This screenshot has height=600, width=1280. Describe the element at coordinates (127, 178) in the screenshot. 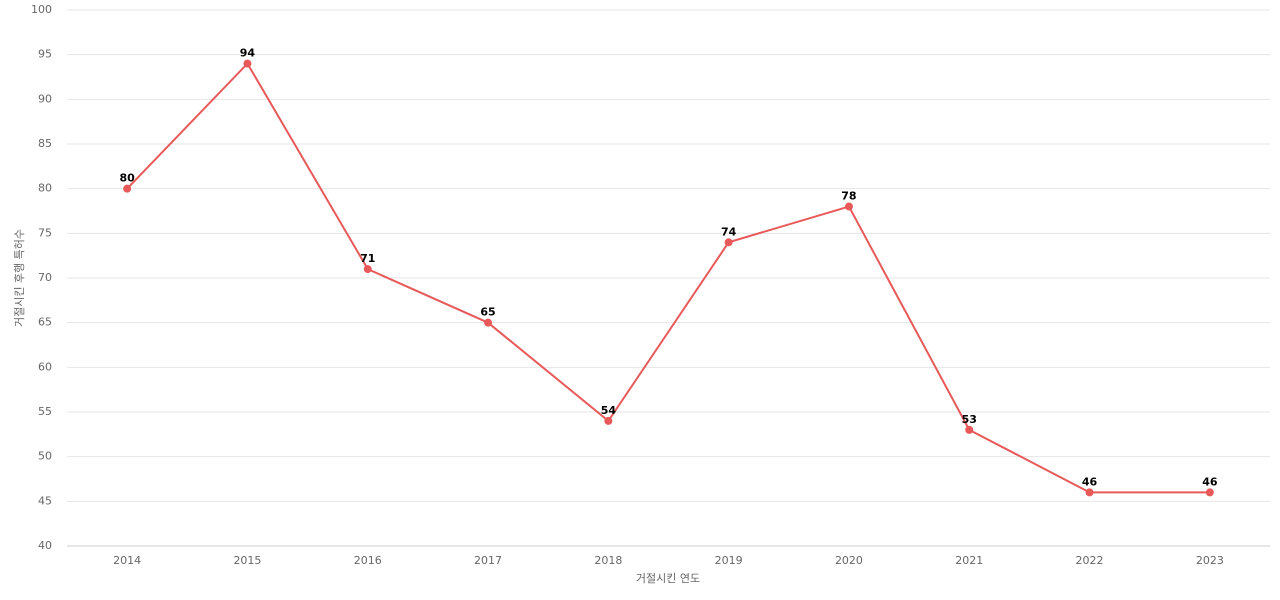

I see `value-label: 80` at that location.